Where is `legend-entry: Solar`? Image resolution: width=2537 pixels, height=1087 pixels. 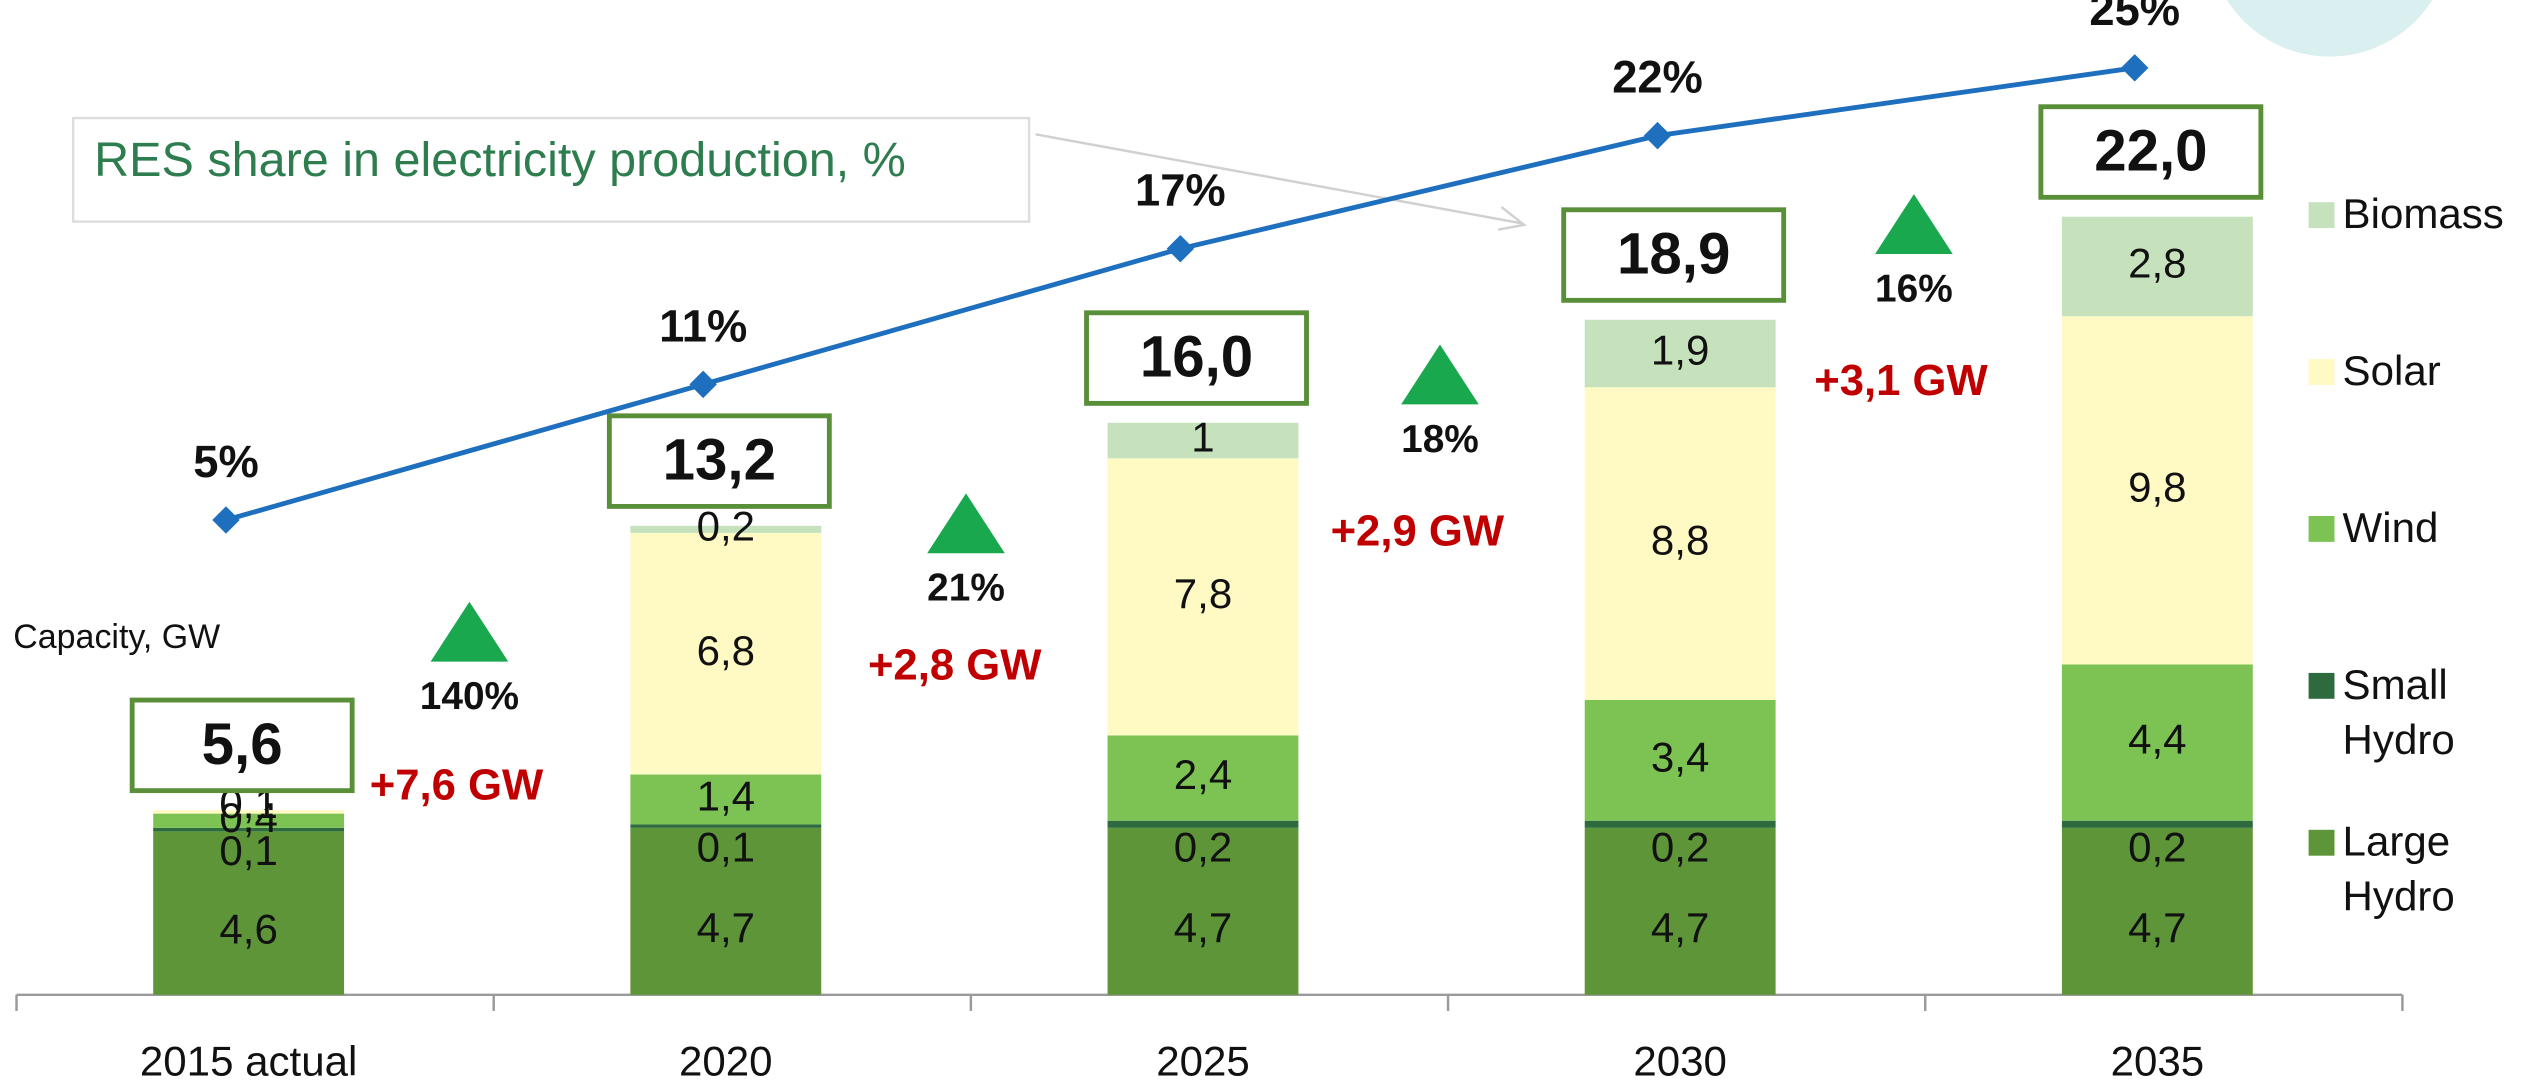
legend-entry: Solar is located at coordinates (2391, 370).